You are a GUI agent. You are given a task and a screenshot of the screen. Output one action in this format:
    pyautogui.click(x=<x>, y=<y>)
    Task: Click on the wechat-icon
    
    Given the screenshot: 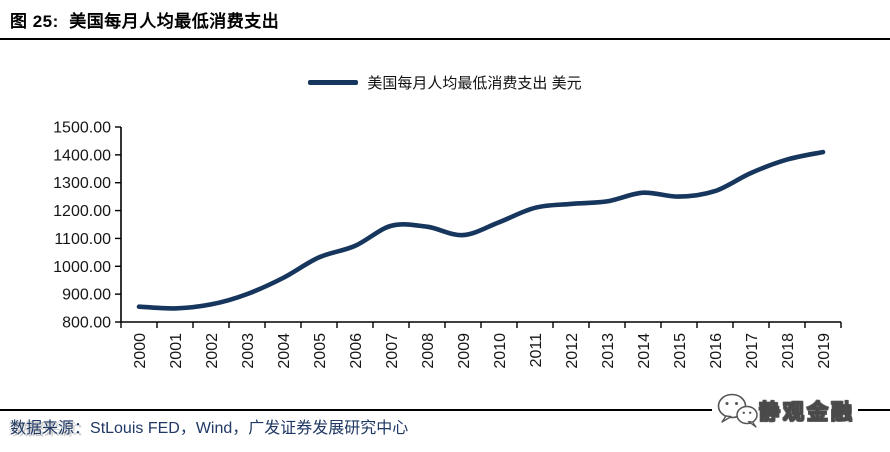 What is the action you would take?
    pyautogui.click(x=737, y=410)
    